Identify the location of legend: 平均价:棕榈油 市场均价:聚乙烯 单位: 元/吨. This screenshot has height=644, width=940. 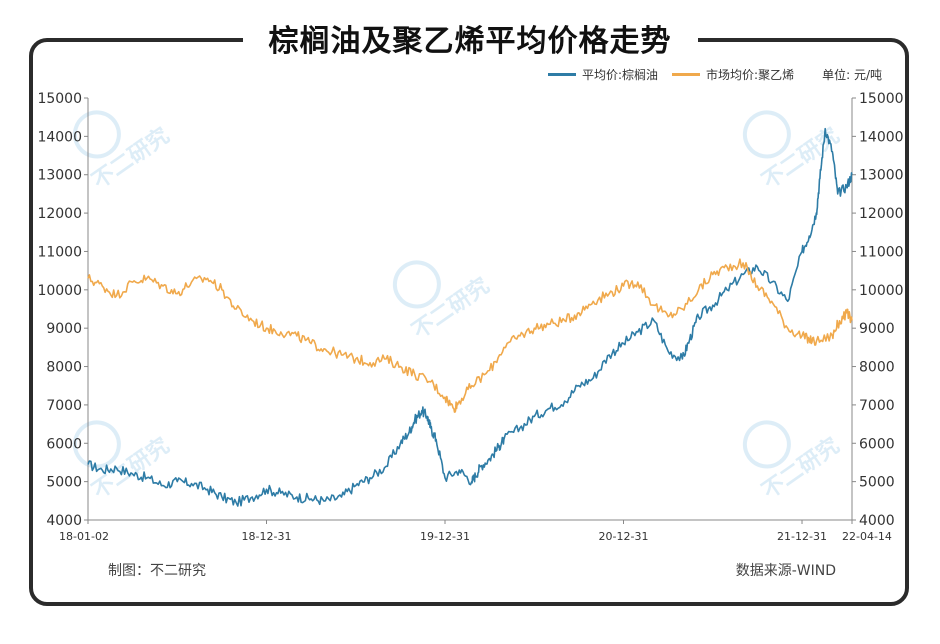
(715, 74).